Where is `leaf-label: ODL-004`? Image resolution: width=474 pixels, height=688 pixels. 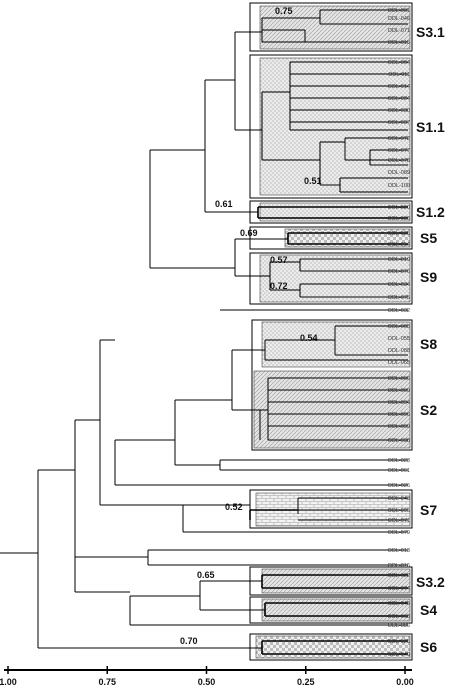
leaf-label: ODL-004 is located at coordinates (399, 63).